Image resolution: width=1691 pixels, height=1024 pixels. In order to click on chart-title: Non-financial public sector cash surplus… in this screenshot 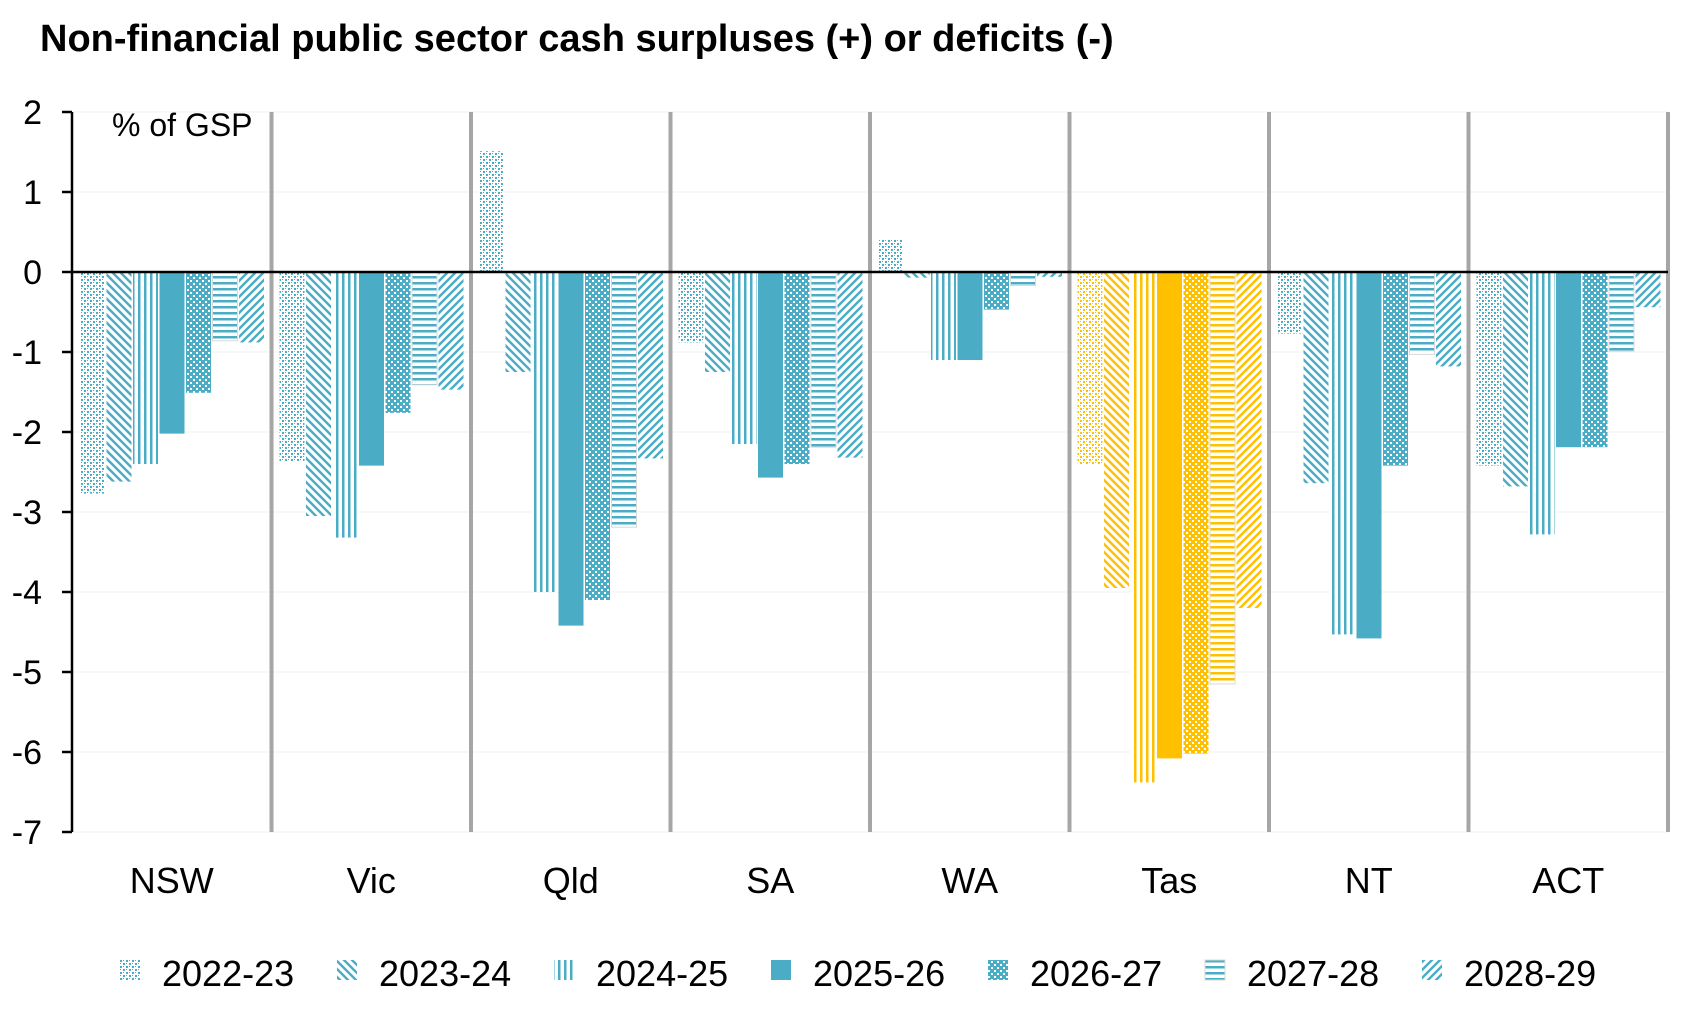, I will do `click(577, 39)`.